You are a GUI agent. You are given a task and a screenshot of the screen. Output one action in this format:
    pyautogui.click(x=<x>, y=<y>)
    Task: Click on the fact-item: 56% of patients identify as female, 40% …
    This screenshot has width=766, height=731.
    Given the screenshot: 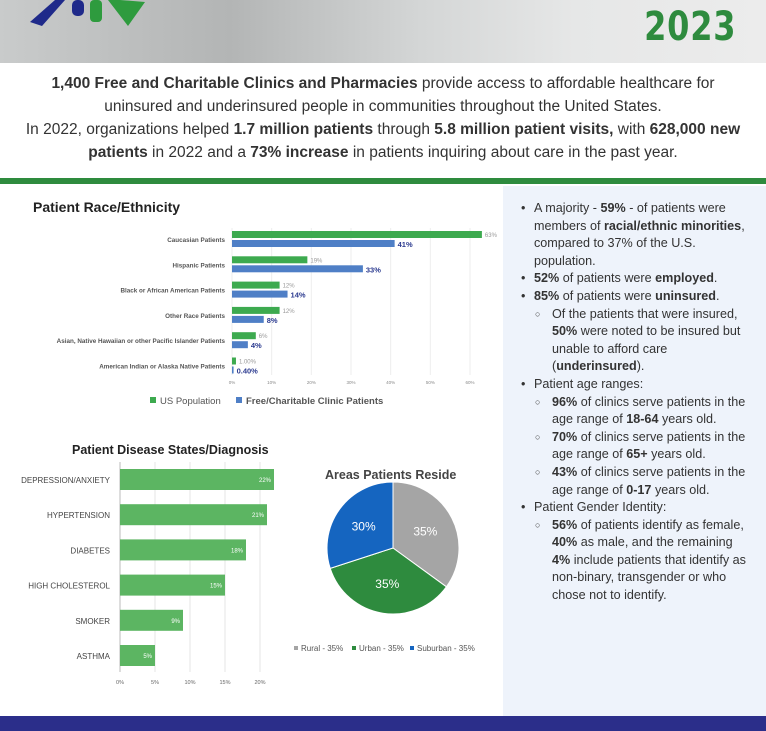 What is the action you would take?
    pyautogui.click(x=634, y=561)
    